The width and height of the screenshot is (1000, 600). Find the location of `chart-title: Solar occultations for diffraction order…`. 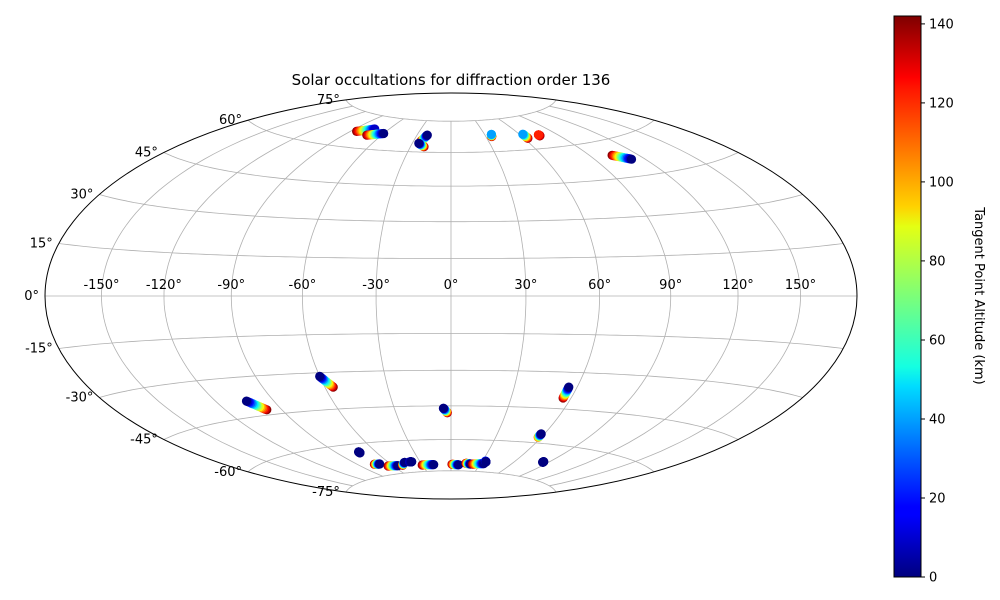

chart-title: Solar occultations for diffraction order… is located at coordinates (451, 80).